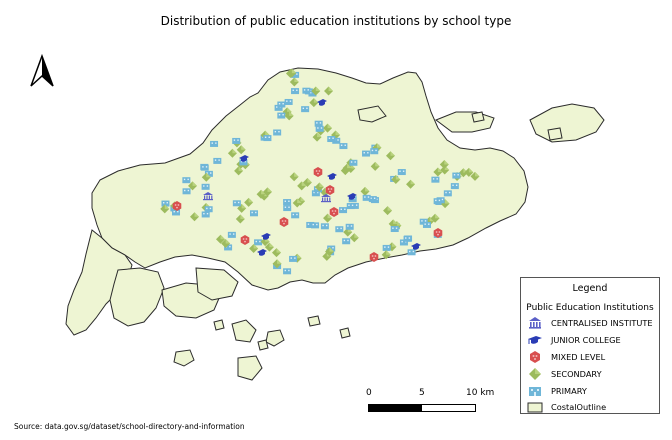 This screenshot has height=440, width=672. What do you see at coordinates (480, 393) in the screenshot?
I see `scale-label-10: 10 km` at bounding box center [480, 393].